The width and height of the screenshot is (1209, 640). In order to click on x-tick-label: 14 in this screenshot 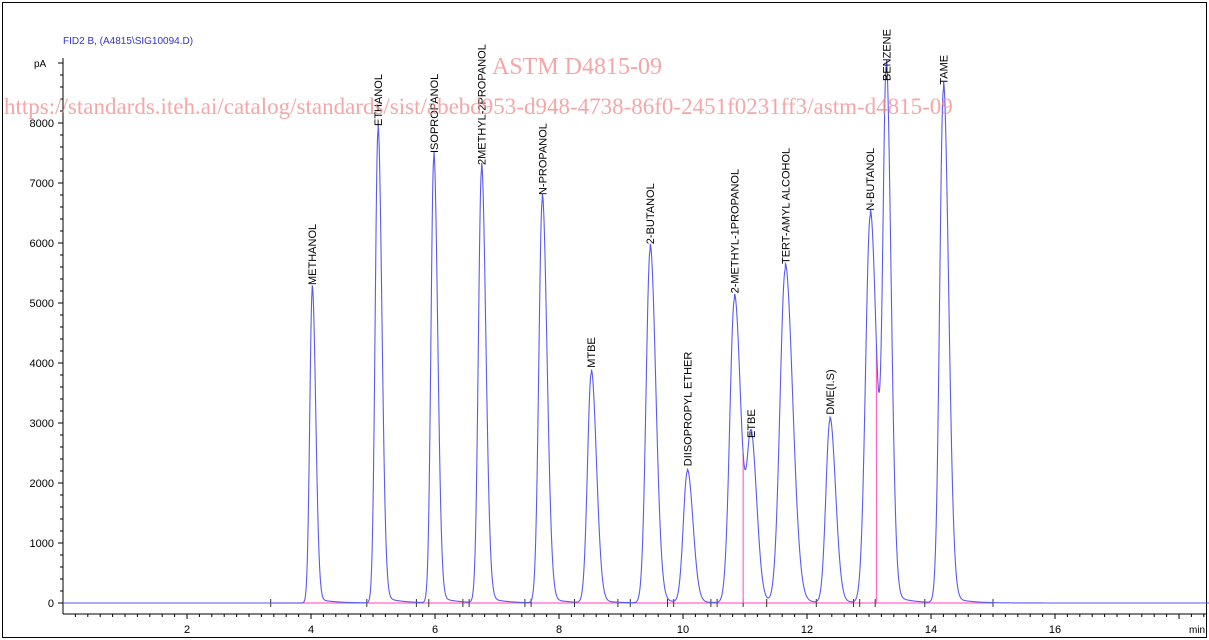, I will do `click(931, 630)`.